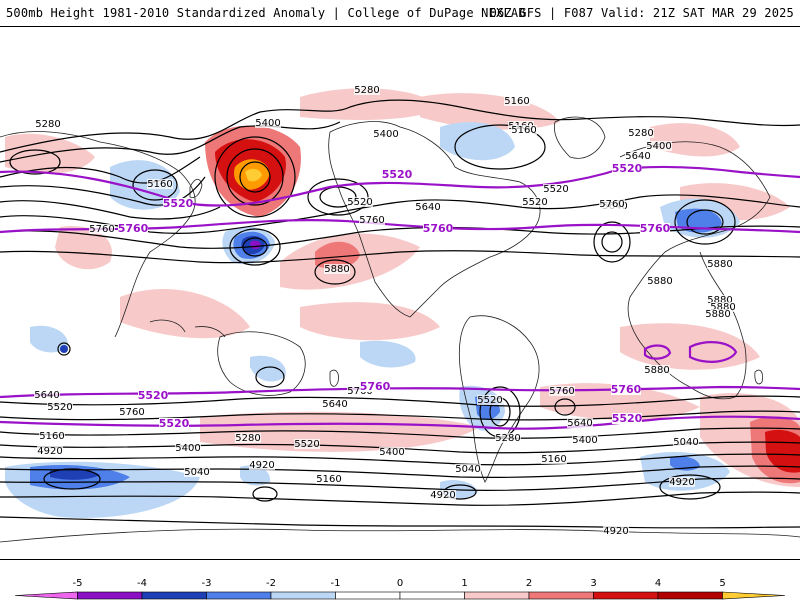 This screenshot has width=800, height=600. Describe the element at coordinates (529, 583) in the screenshot. I see `legend-tick-label: 2` at that location.